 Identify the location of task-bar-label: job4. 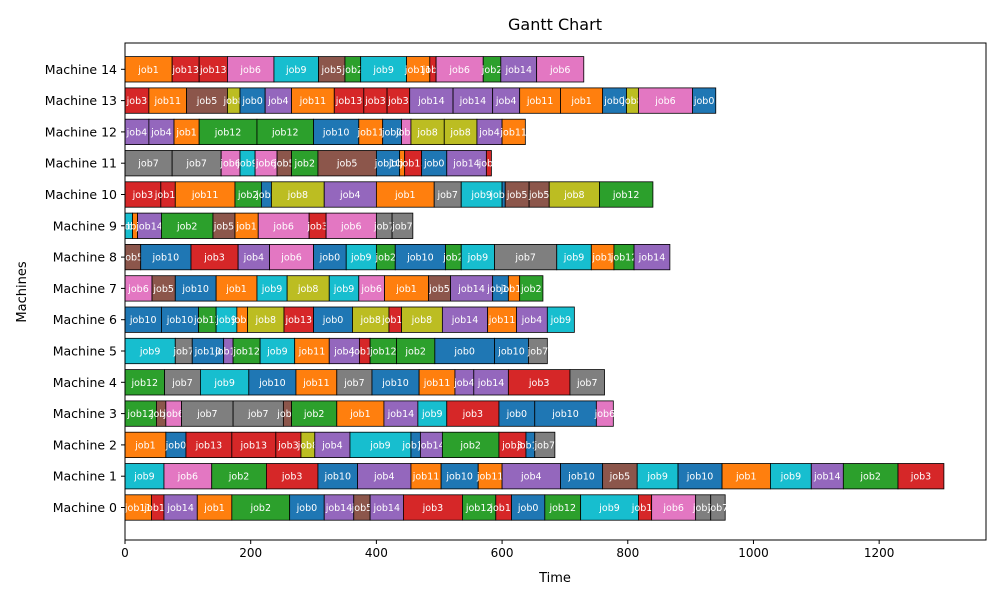
(137, 132).